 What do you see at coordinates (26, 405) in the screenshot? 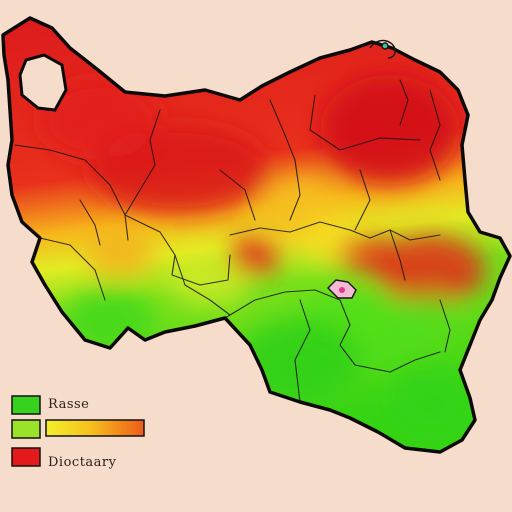
I see `legend-swatch-low` at bounding box center [26, 405].